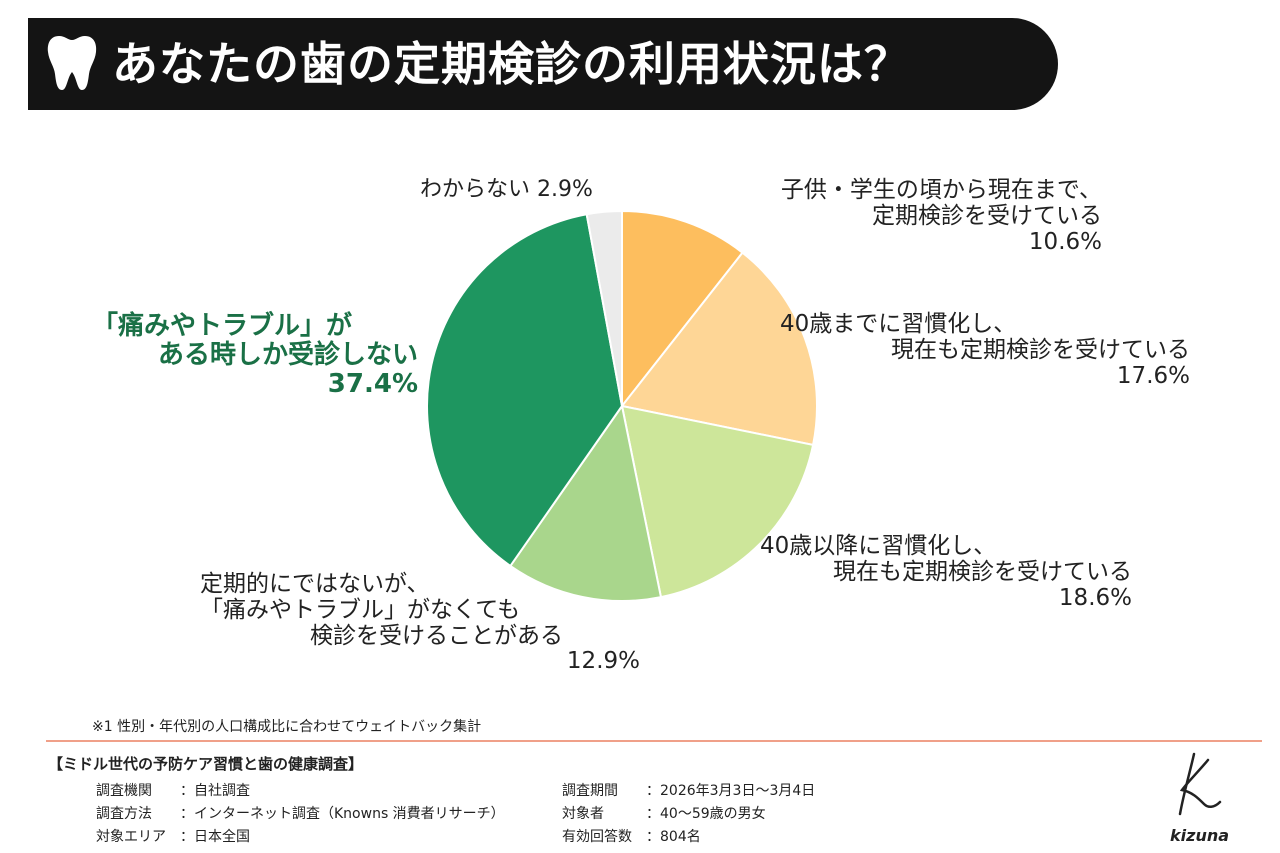 This screenshot has width=1280, height=853. Describe the element at coordinates (603, 661) in the screenshot. I see `slice-label-value: 12.9%` at that location.